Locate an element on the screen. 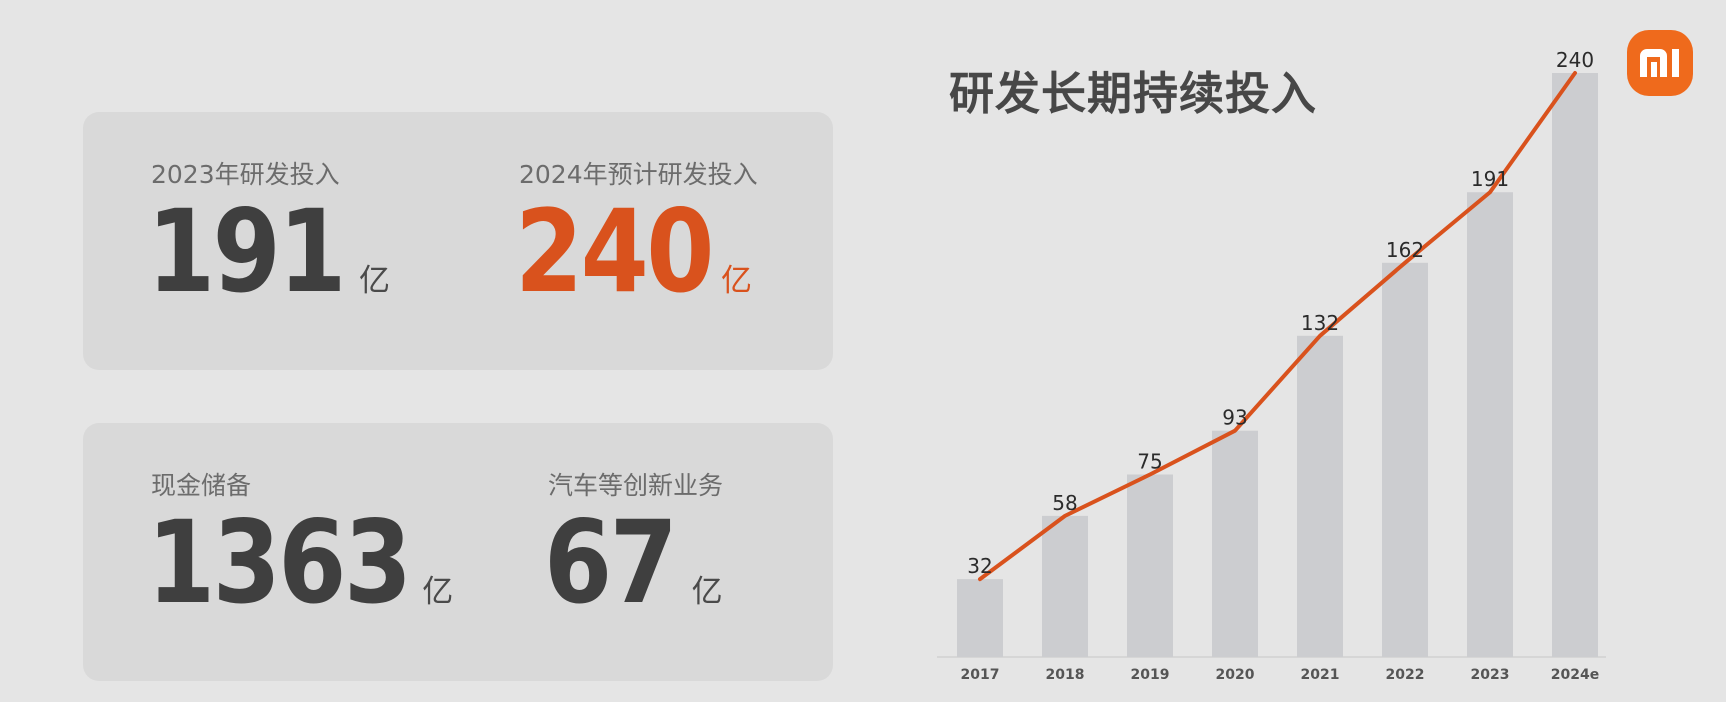  data-label: 162 is located at coordinates (1405, 250).